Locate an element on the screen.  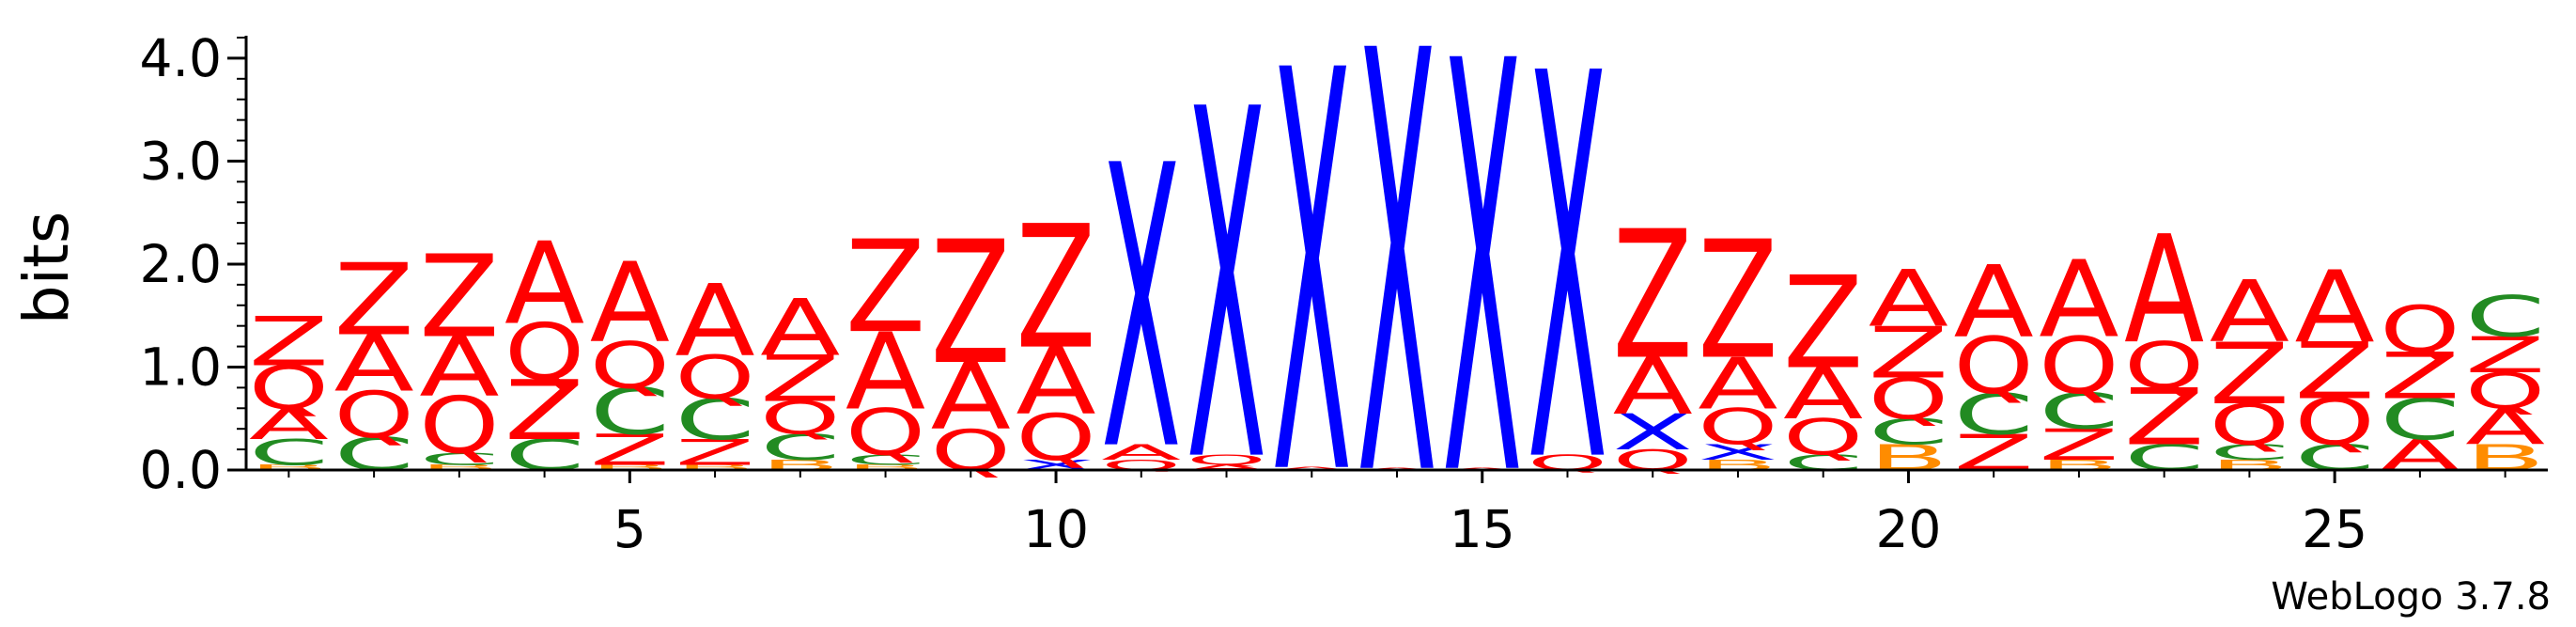
letter-A-pos10: A is located at coordinates (1055, 382).